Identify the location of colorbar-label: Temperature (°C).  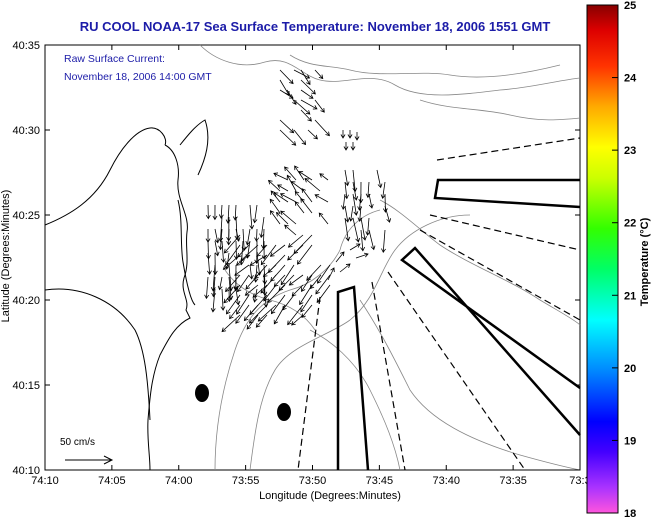
(645, 262).